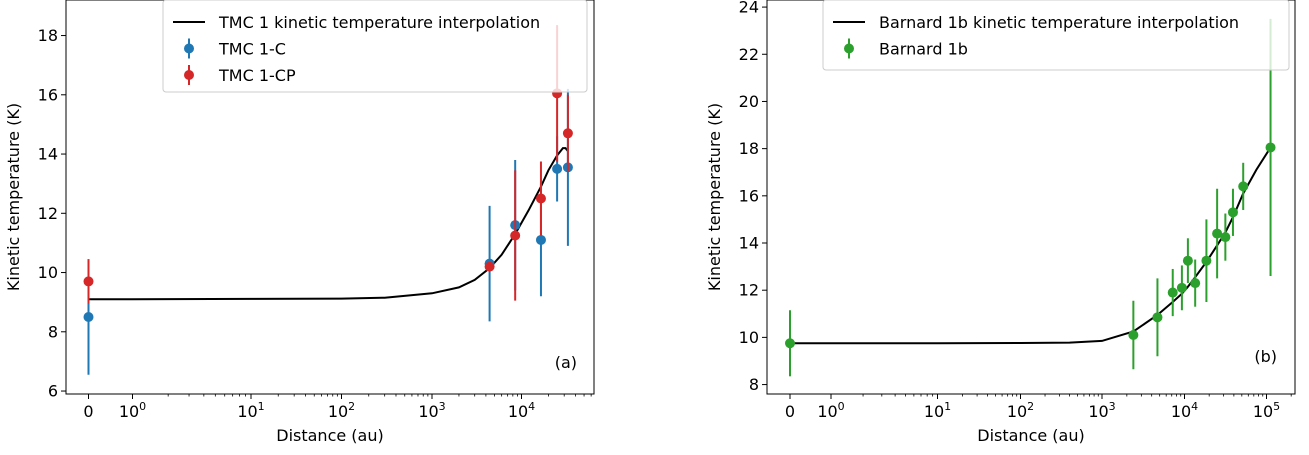  What do you see at coordinates (749, 8) in the screenshot?
I see `y-tick-label: 24` at bounding box center [749, 8].